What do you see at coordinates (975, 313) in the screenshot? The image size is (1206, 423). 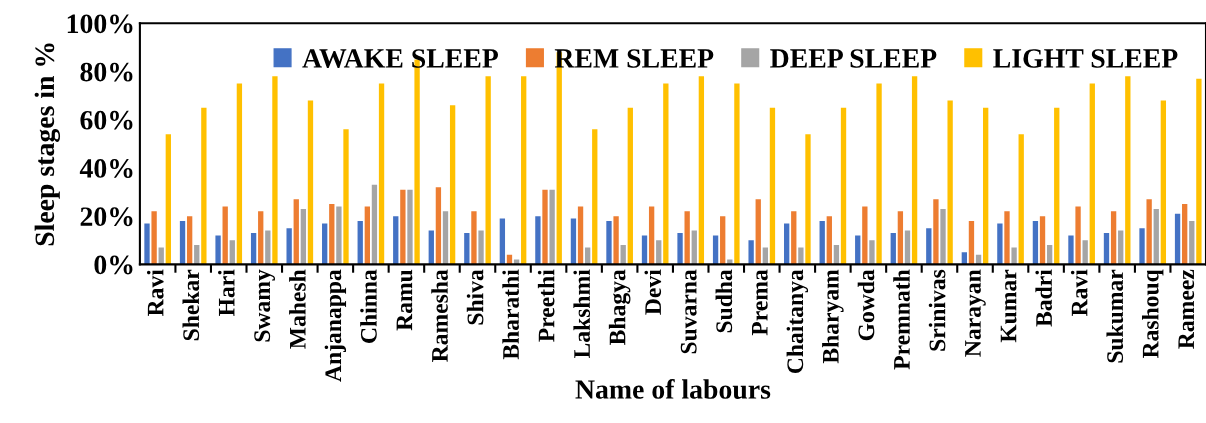 I see `x-tick-label: Narayan` at bounding box center [975, 313].